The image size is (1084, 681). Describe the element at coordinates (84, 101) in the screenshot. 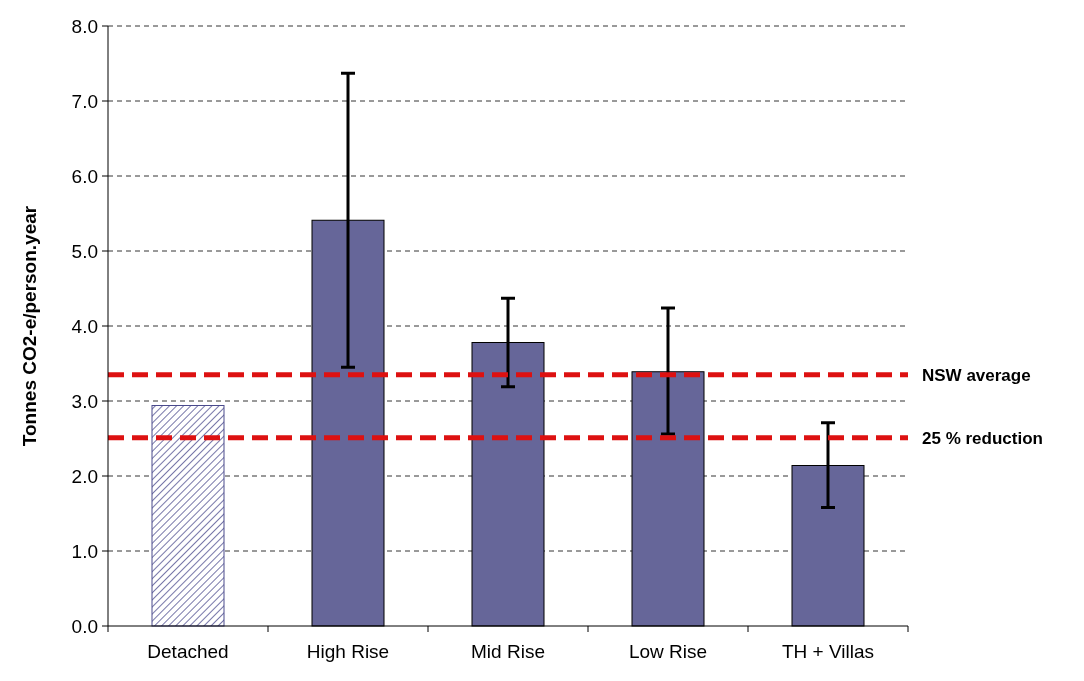

I see `y-tick-label: 7.0` at that location.